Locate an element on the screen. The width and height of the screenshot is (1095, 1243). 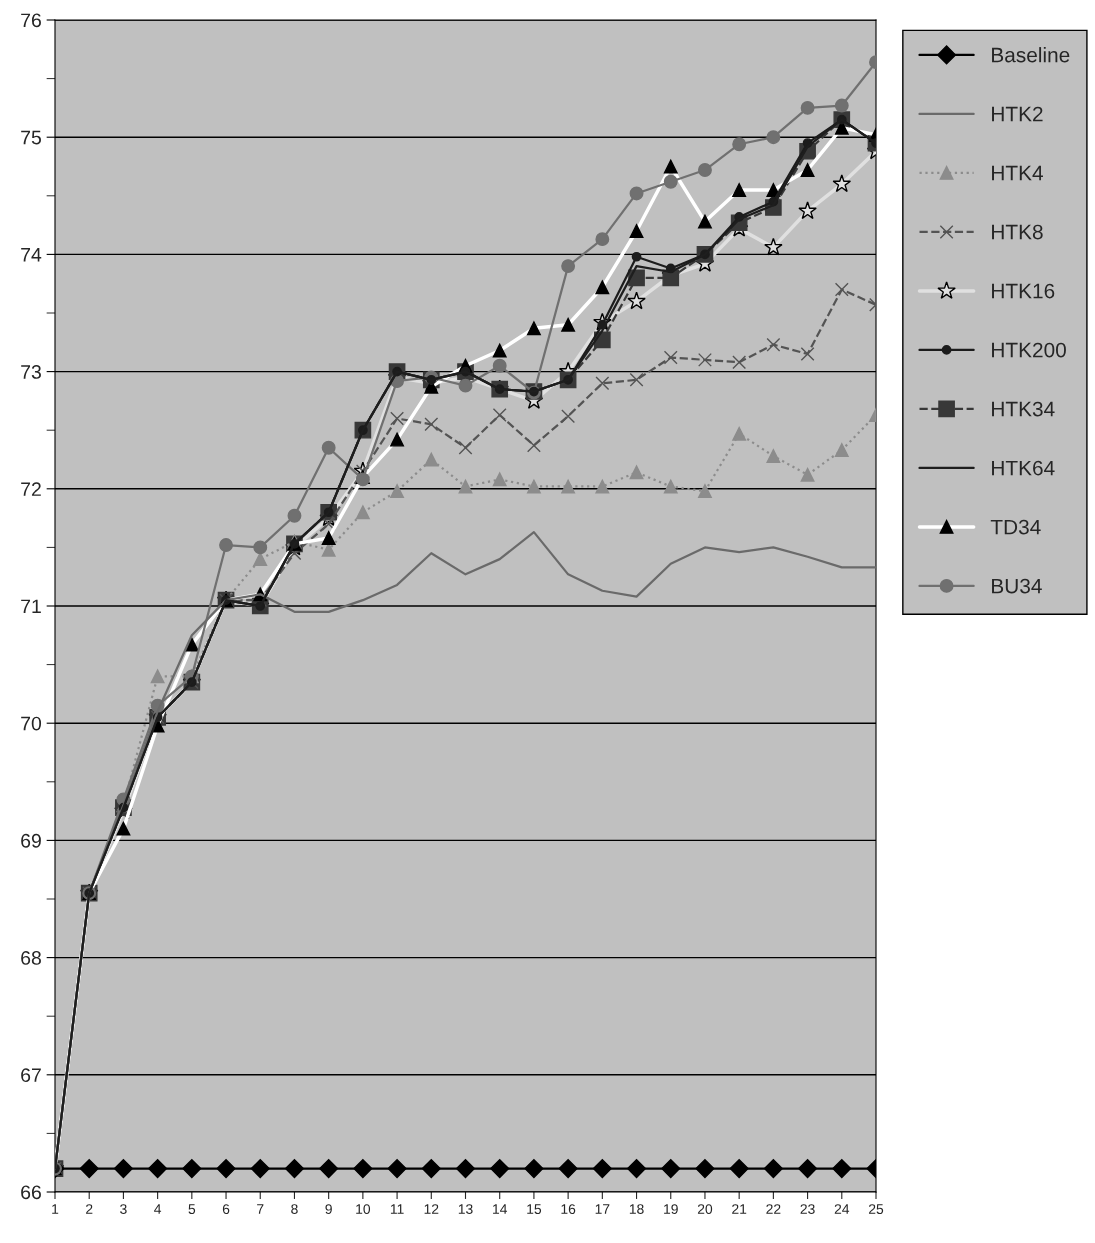
x-tick-label: 3 is located at coordinates (123, 1209).